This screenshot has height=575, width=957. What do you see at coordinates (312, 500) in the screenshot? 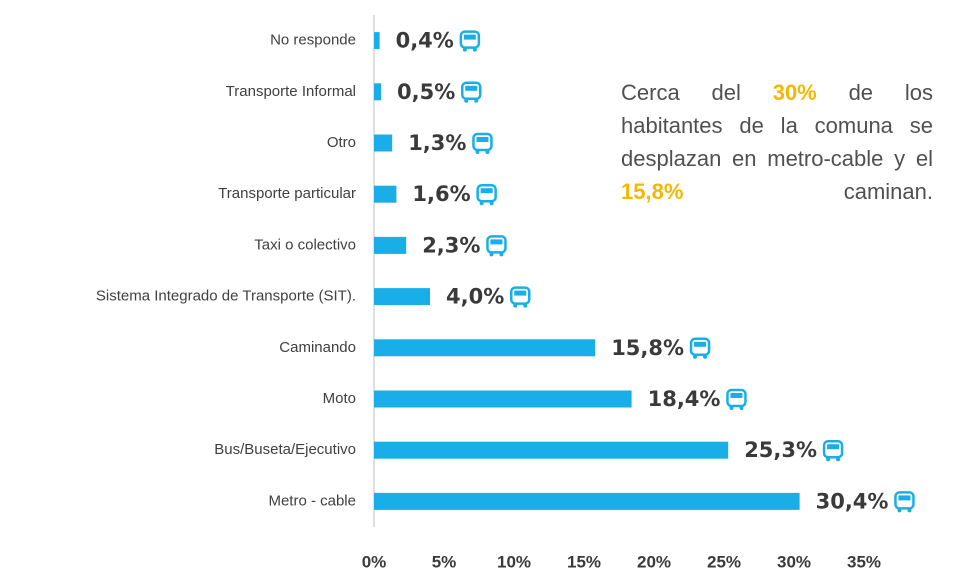
I see `y-tick-label: Metro - cable` at bounding box center [312, 500].